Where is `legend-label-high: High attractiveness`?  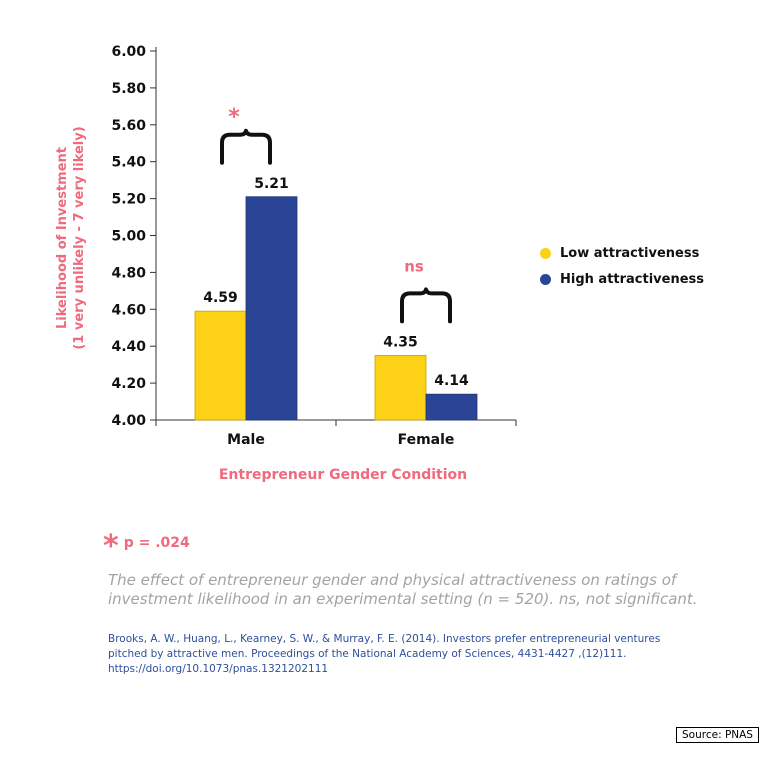
legend-label-high: High attractiveness is located at coordinates (632, 279).